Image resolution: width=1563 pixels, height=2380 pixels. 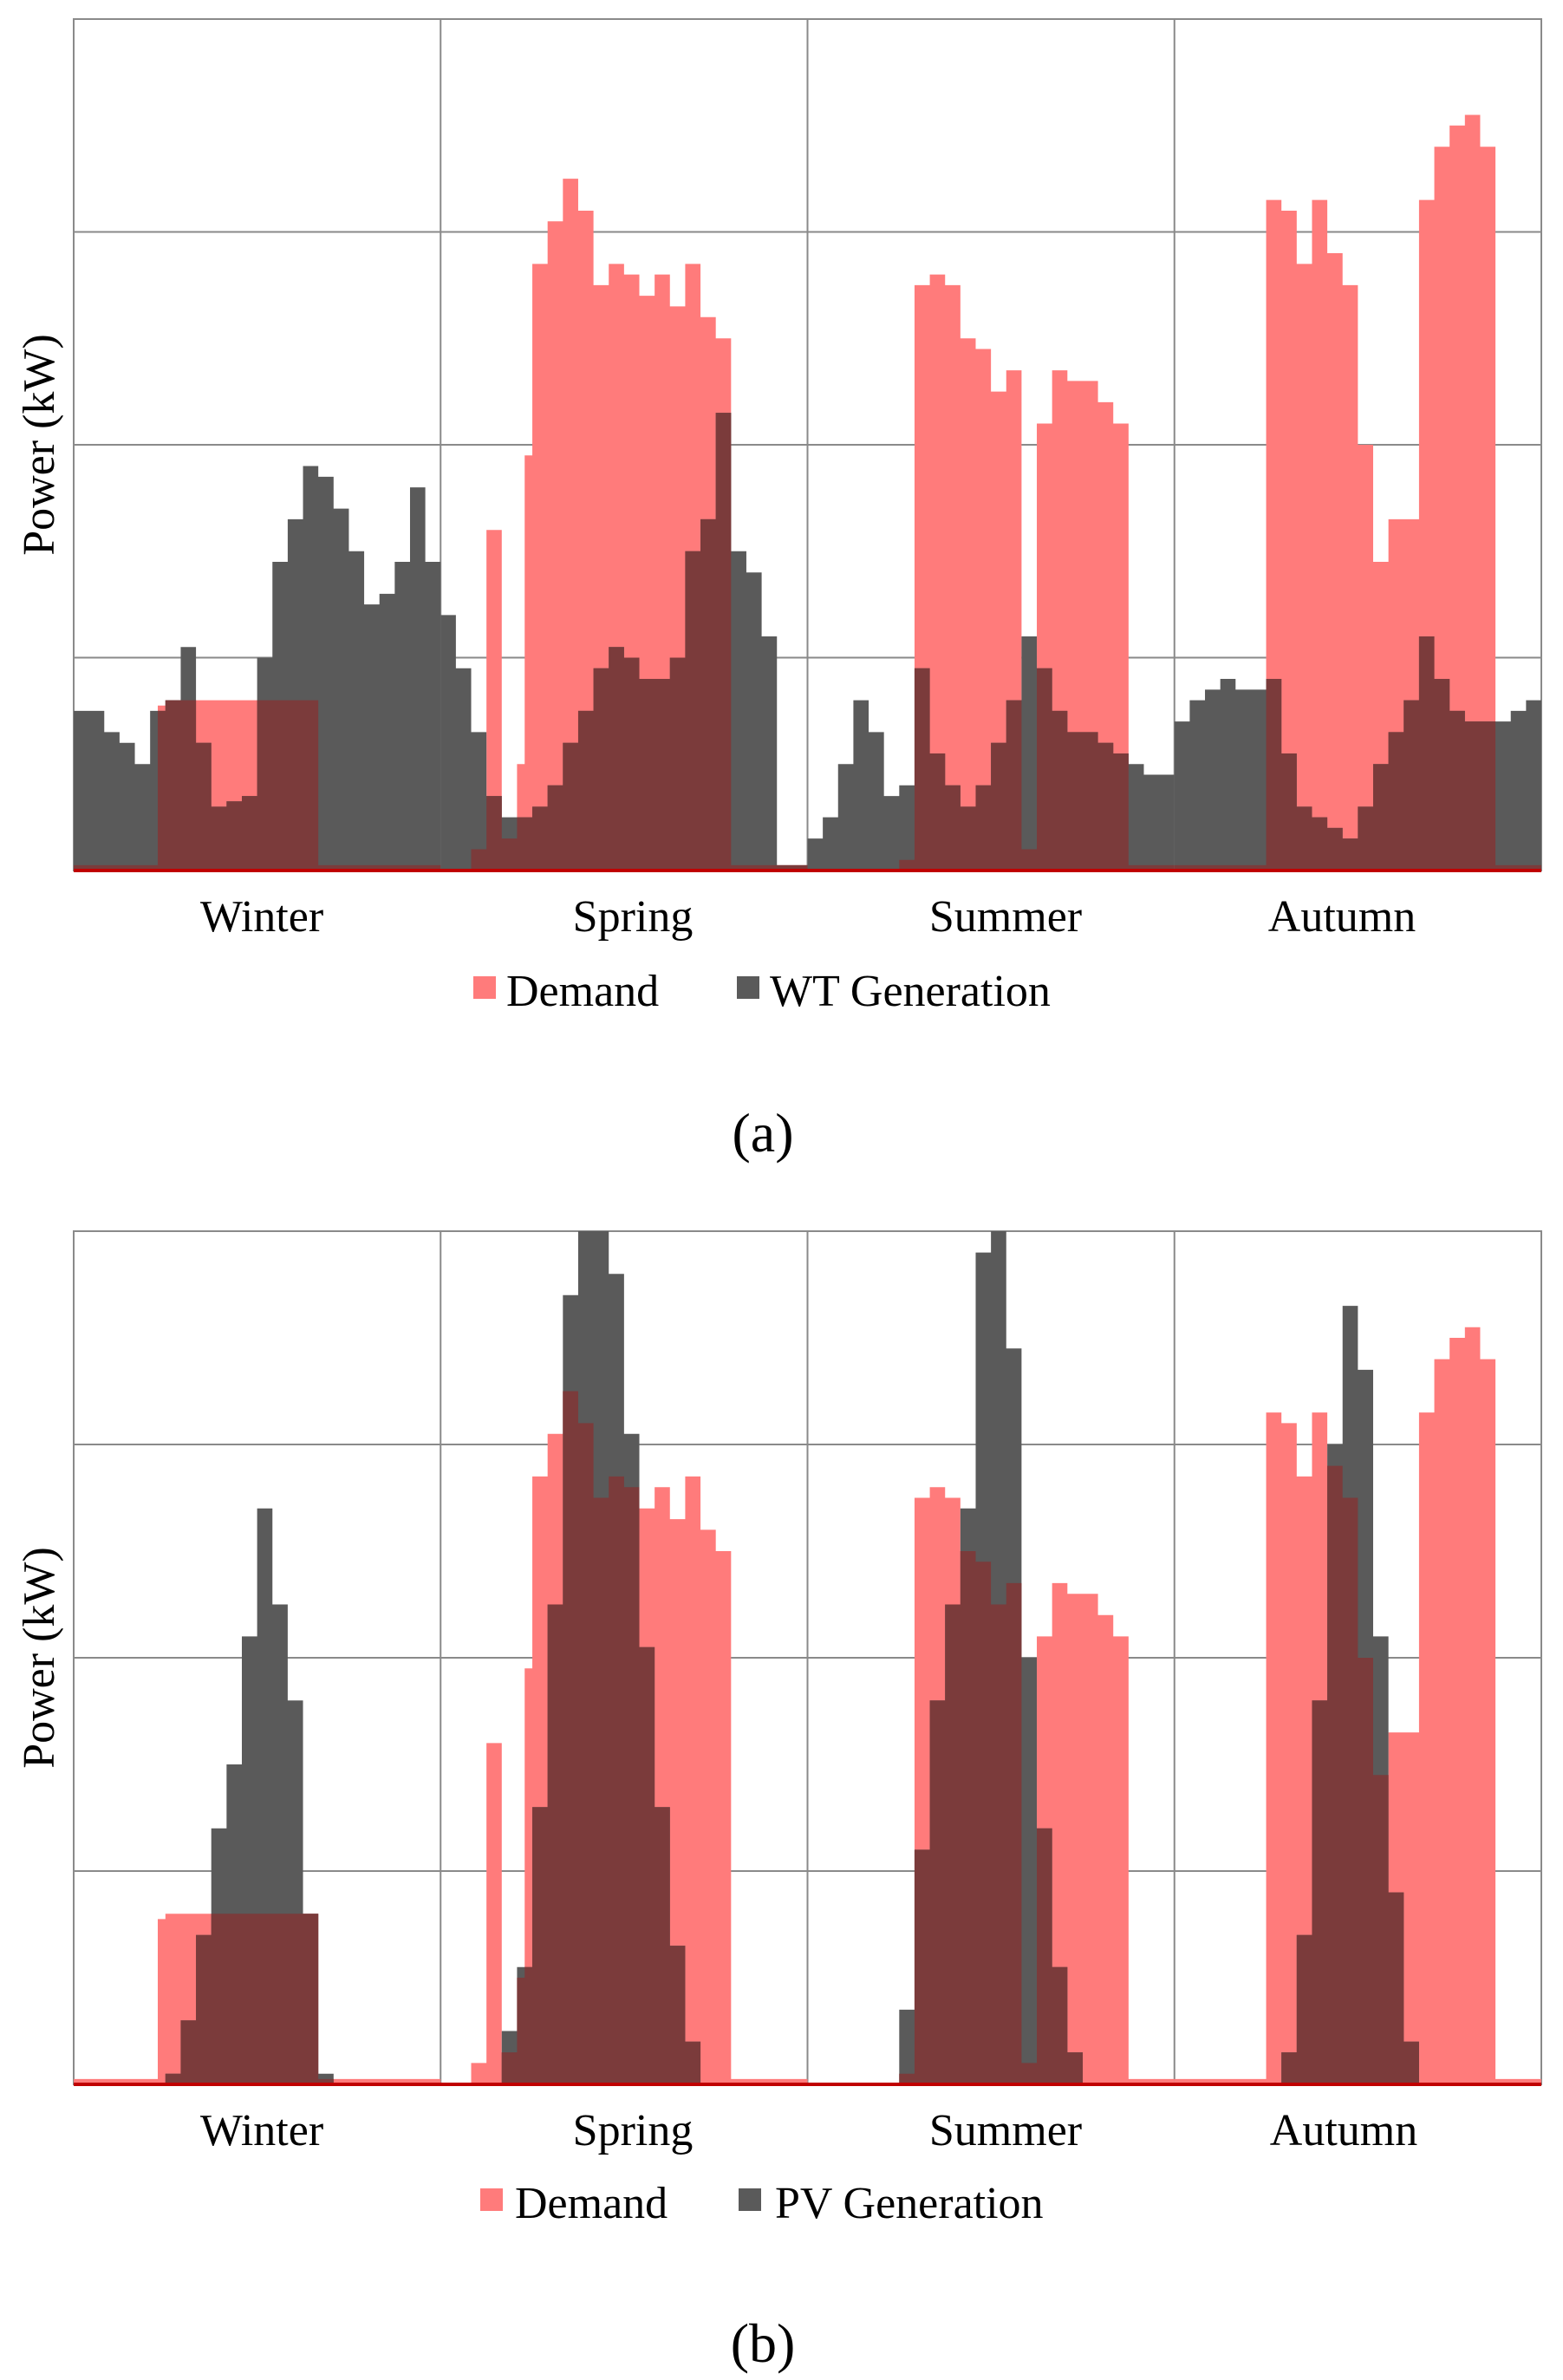 I want to click on overlap-area-autumn-a, so click(x=1357, y=753).